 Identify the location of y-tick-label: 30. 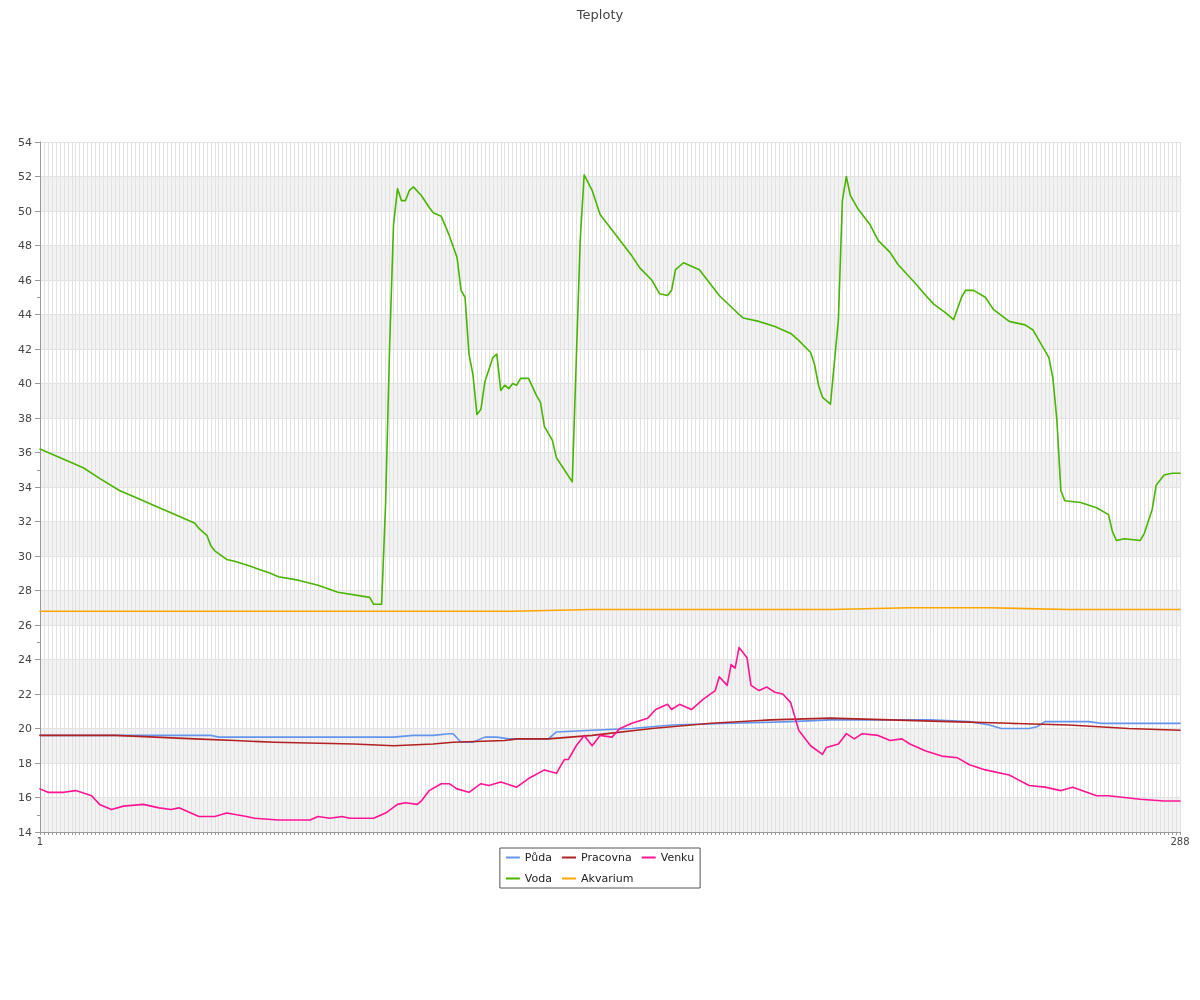
(25, 556).